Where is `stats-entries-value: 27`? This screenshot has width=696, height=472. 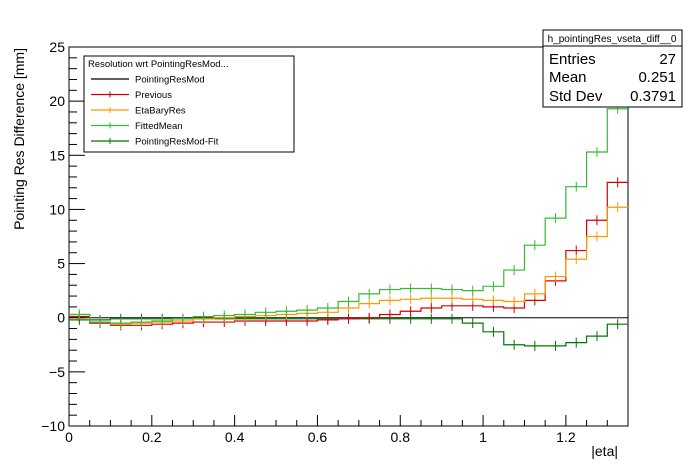
stats-entries-value: 27 is located at coordinates (667, 59).